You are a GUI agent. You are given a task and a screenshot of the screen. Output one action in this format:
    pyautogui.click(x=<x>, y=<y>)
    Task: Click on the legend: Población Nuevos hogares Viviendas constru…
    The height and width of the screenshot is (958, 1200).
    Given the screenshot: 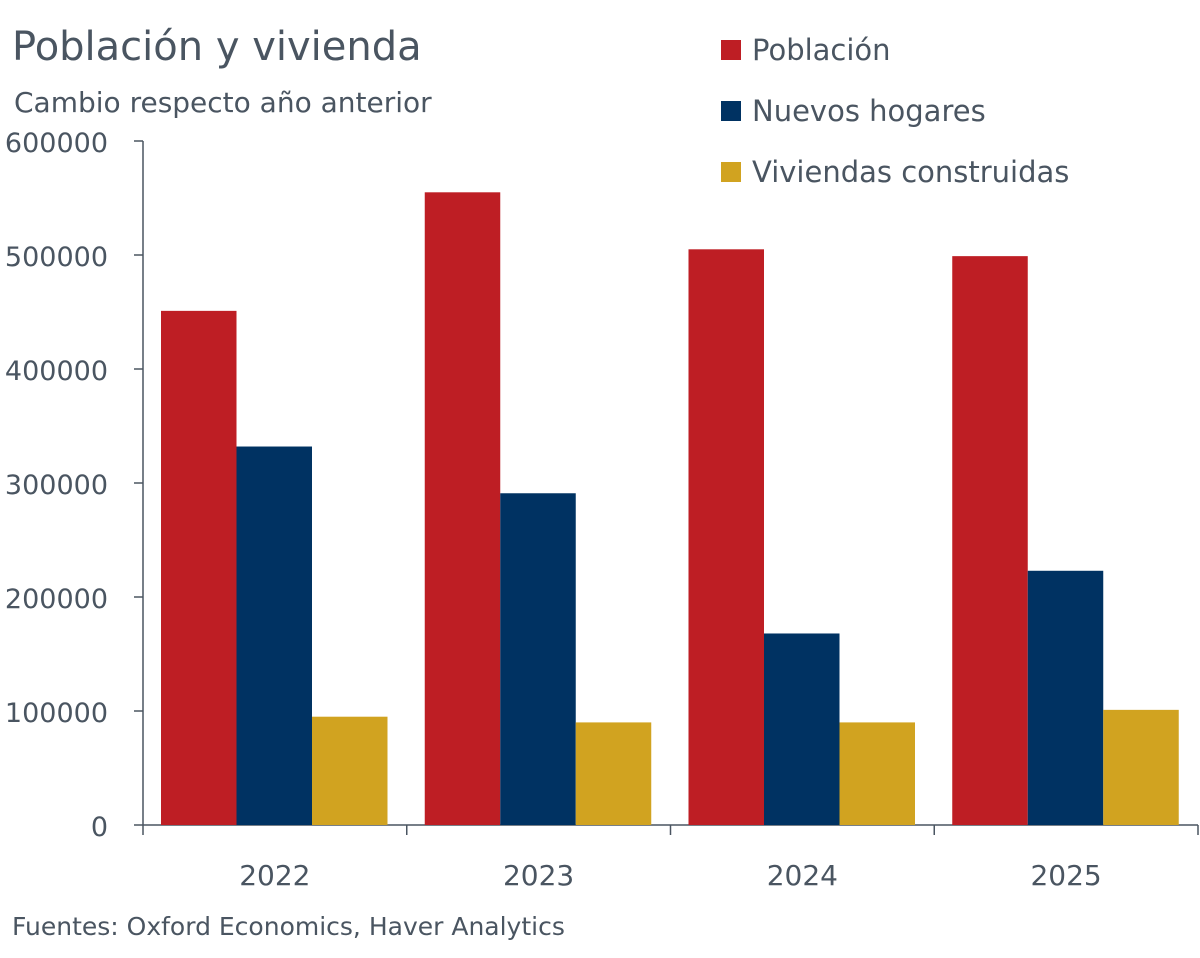 What is the action you would take?
    pyautogui.click(x=895, y=111)
    